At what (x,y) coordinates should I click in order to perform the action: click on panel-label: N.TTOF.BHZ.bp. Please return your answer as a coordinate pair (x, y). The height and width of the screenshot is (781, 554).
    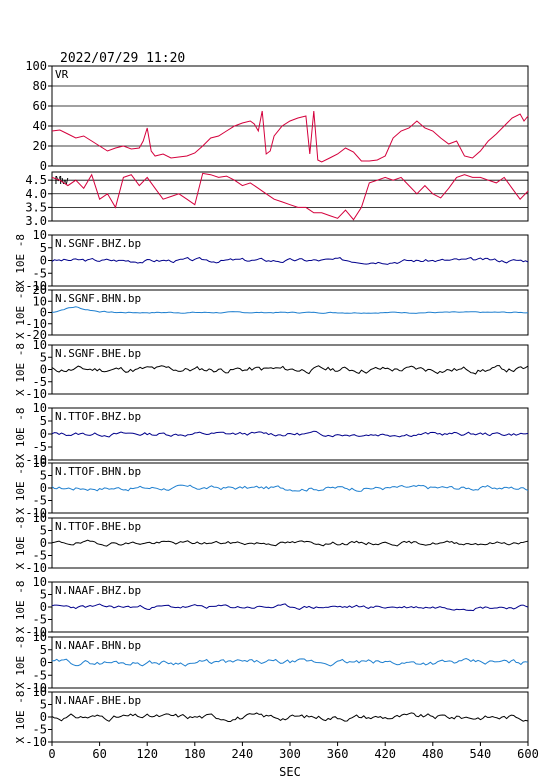
    Looking at the image, I should click on (98, 416).